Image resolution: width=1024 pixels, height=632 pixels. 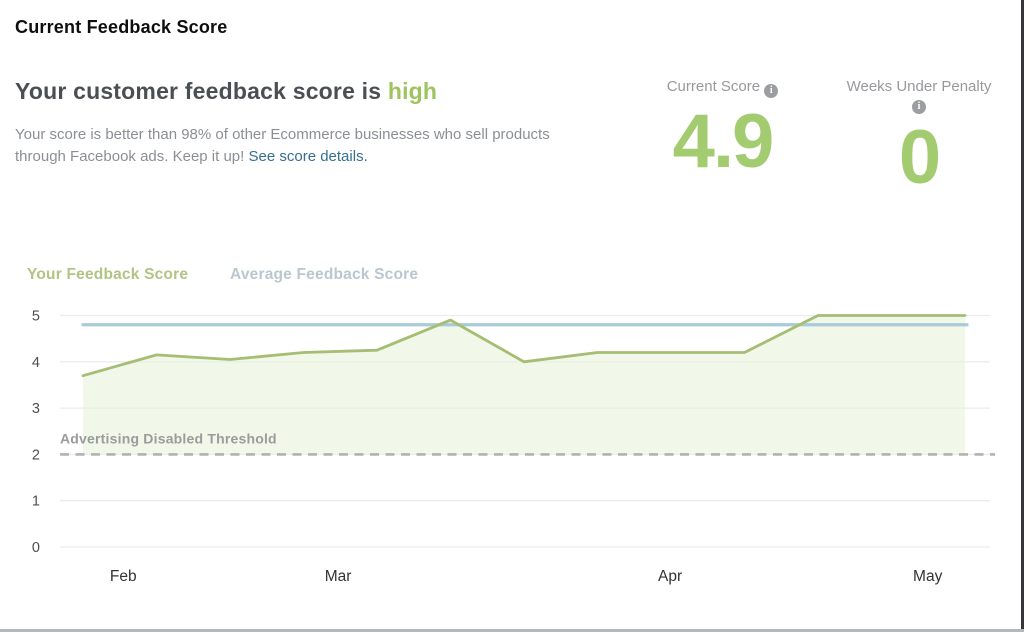 I want to click on weeks-under-penalty-label-text: Weeks Under Penalty, so click(x=919, y=86).